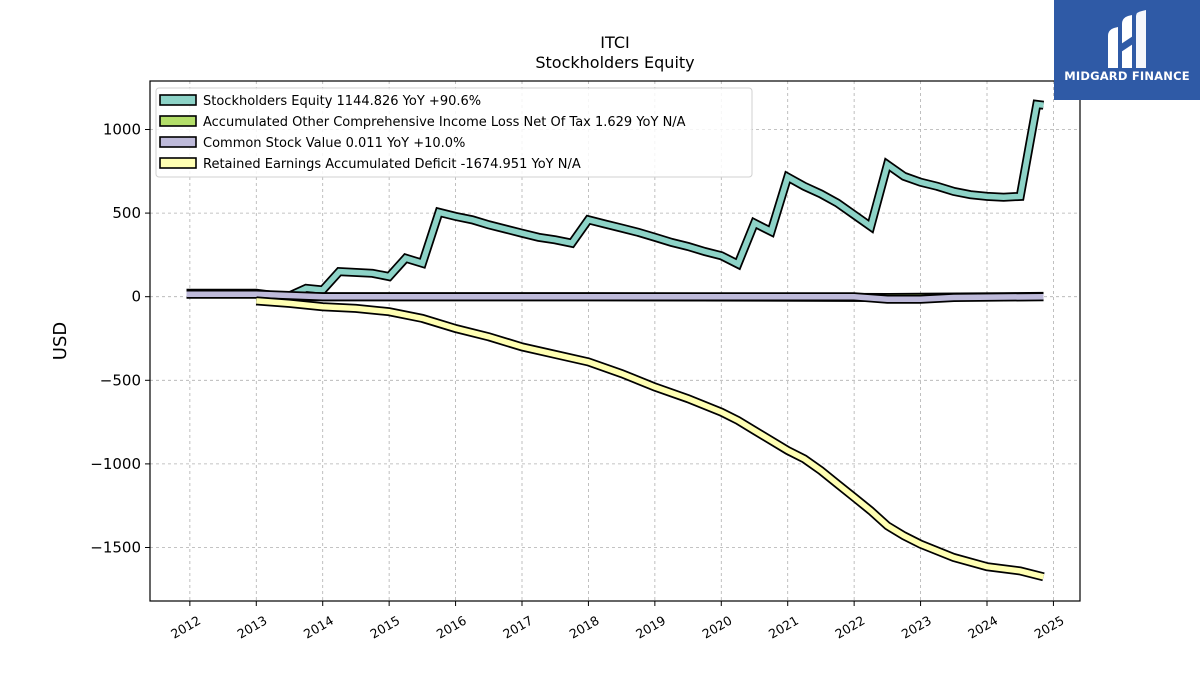 The width and height of the screenshot is (1200, 675). I want to click on y-axis: 1000 500 0 −500 −1000 −1500, so click(120, 338).